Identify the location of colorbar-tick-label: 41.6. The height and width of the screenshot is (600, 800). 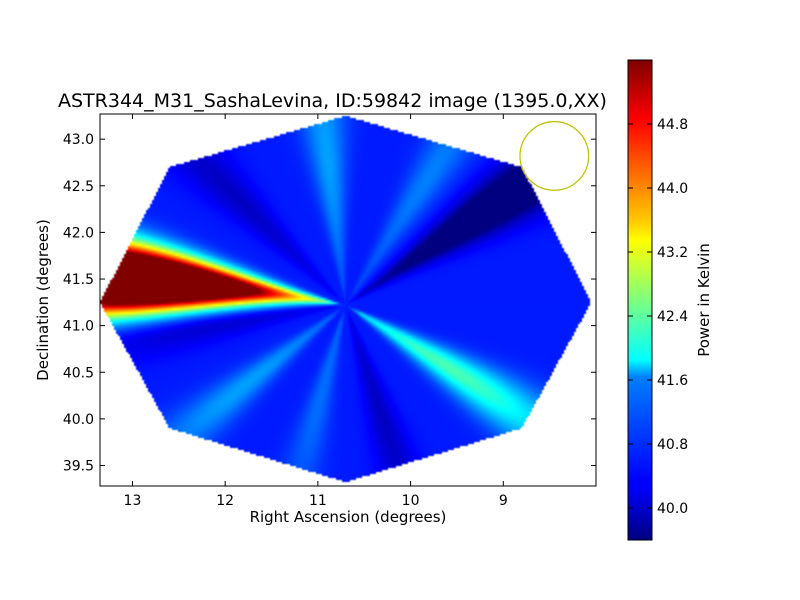
(672, 381).